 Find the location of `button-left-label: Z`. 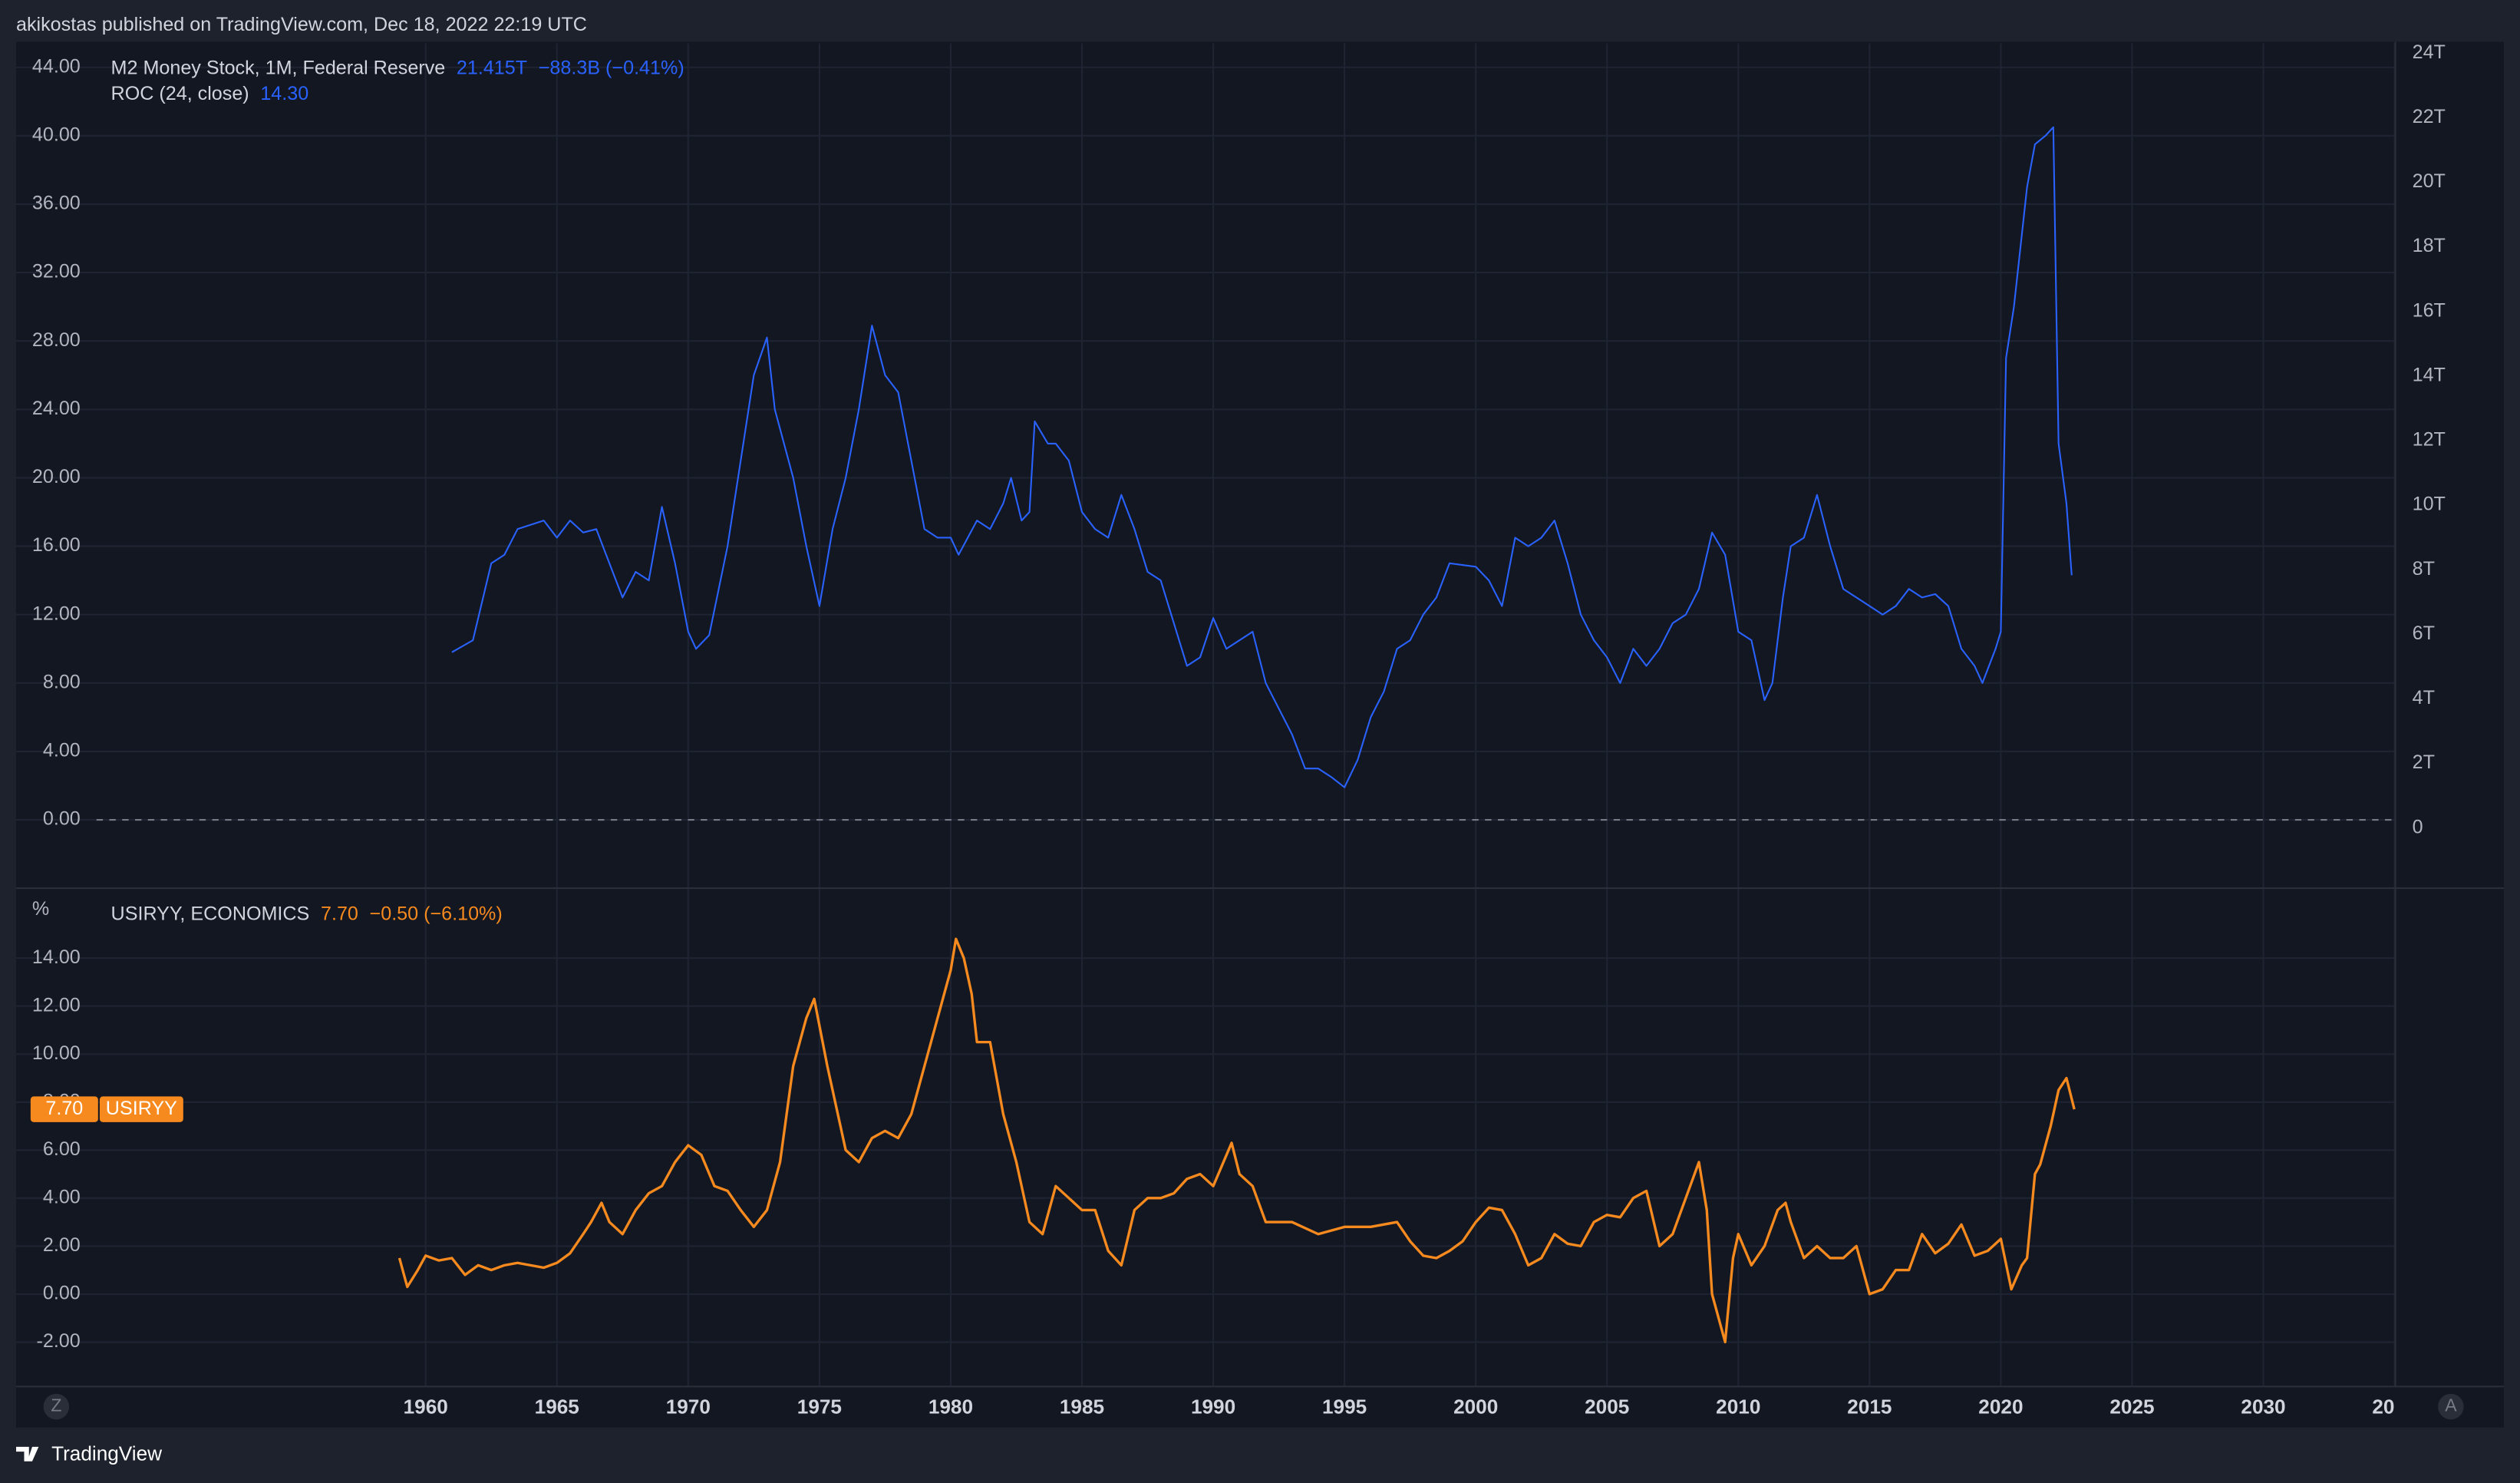

button-left-label: Z is located at coordinates (56, 1405).